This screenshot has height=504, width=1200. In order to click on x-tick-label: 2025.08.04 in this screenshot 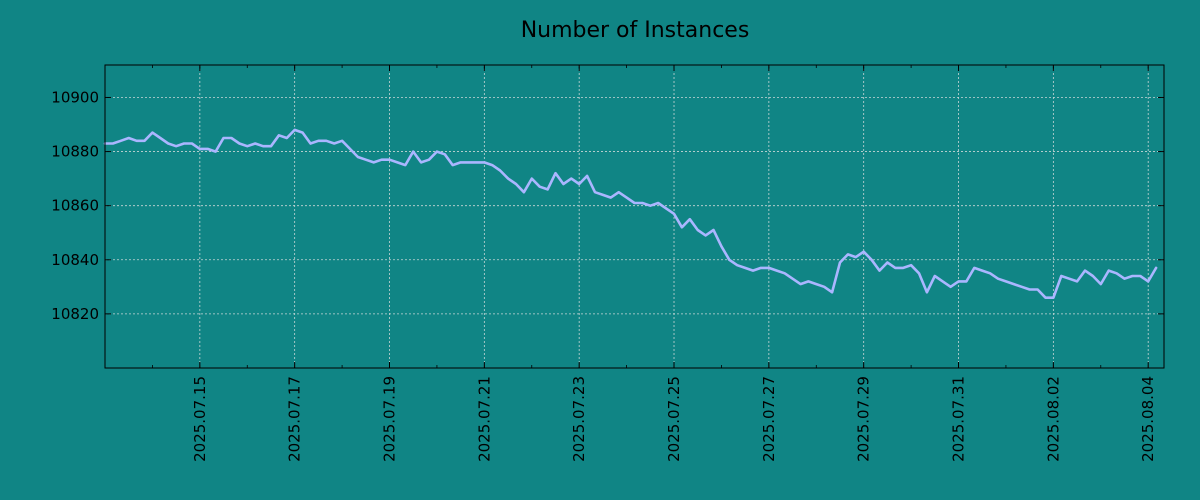, I will do `click(1148, 419)`.